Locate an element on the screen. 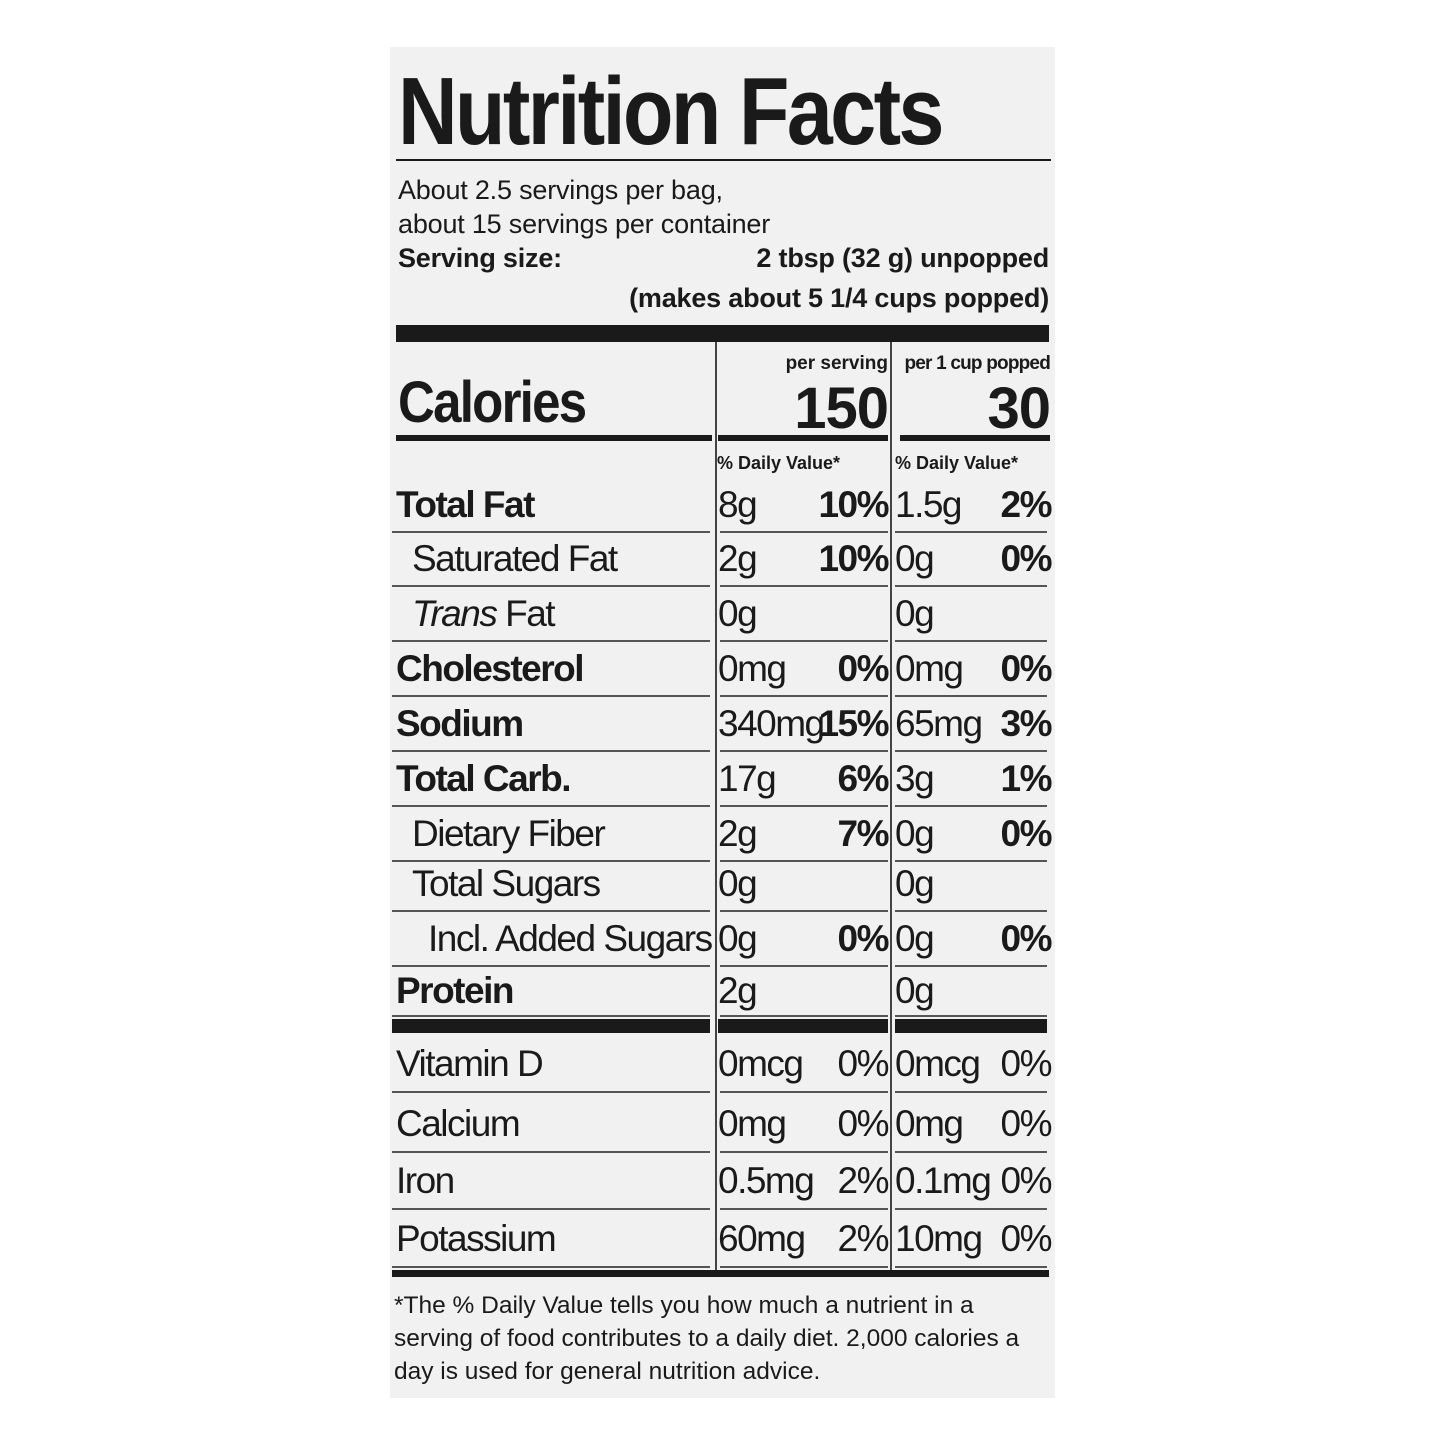  nutrient-name: Incl. Added Sugars is located at coordinates (570, 939).